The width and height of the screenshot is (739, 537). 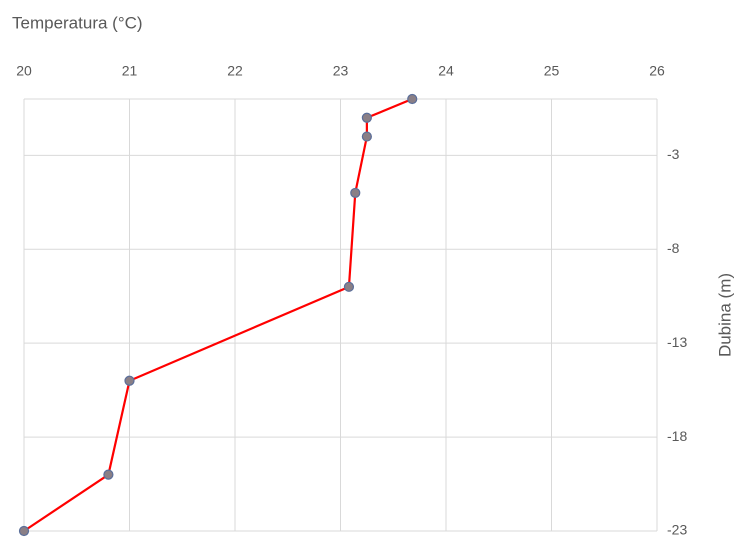 I want to click on y-axis-title: Dubina (m), so click(x=724, y=315).